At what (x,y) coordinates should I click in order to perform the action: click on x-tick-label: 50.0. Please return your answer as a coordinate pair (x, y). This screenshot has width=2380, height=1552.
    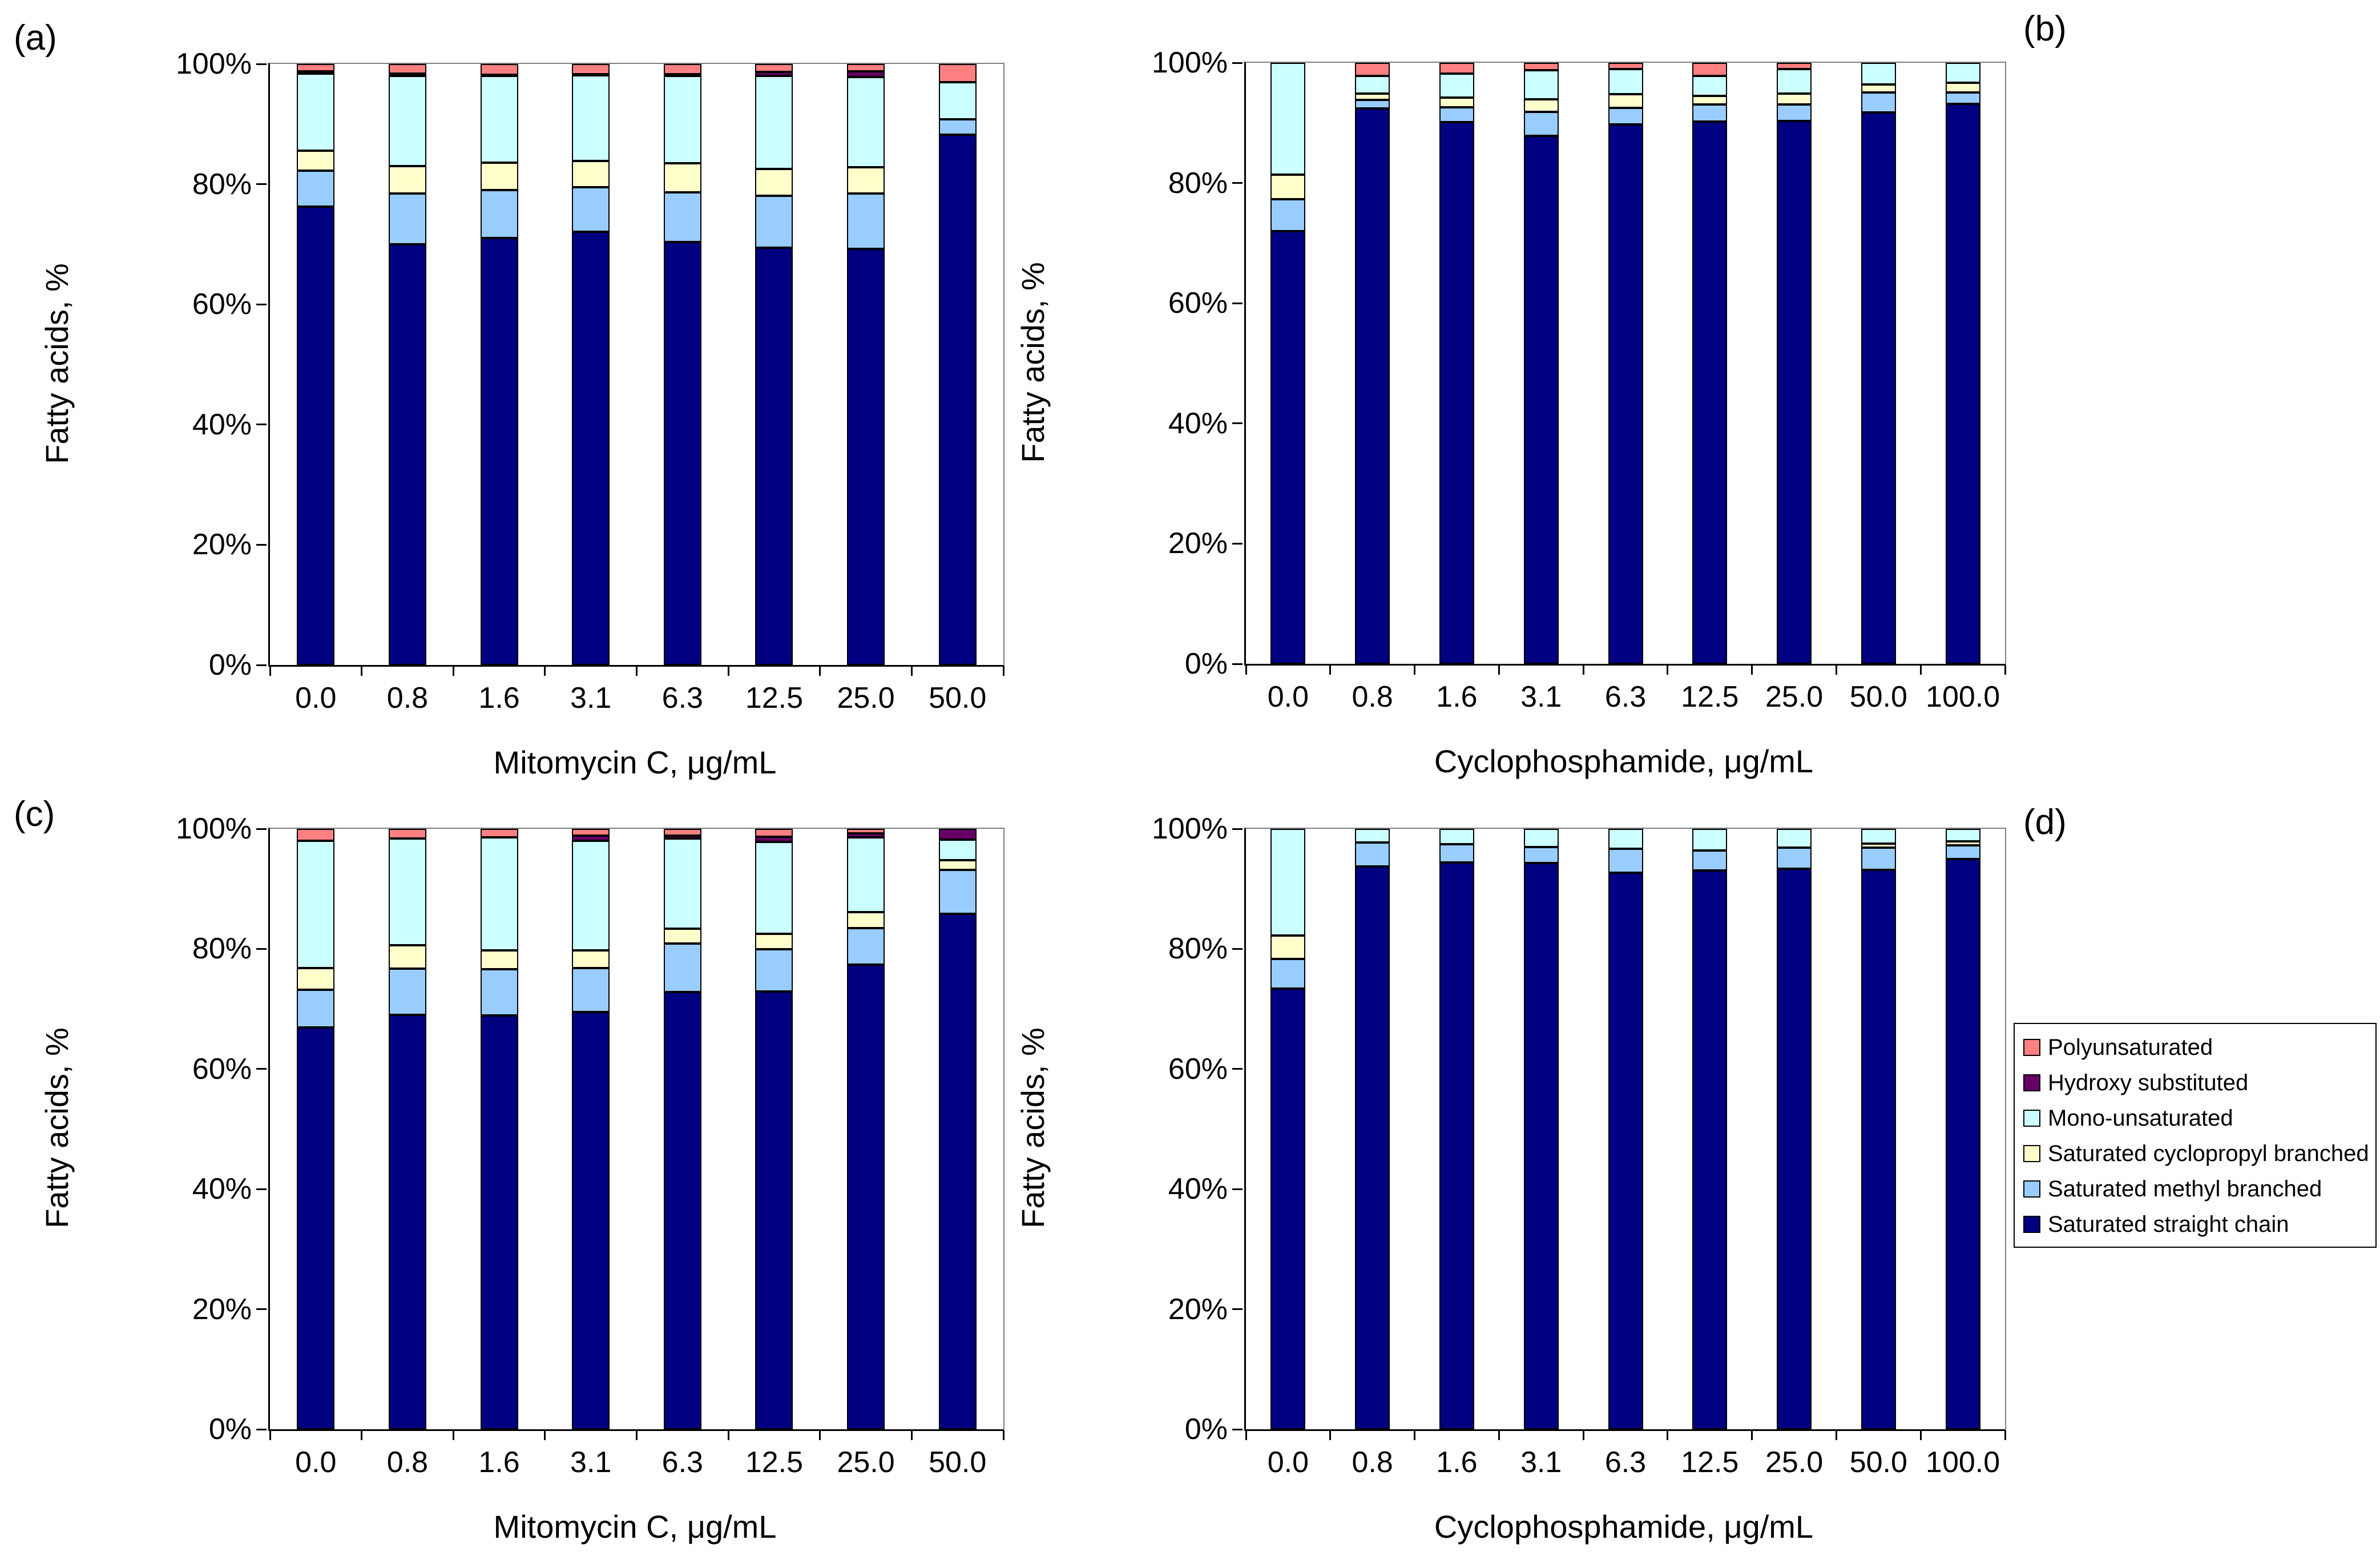
    Looking at the image, I should click on (1878, 696).